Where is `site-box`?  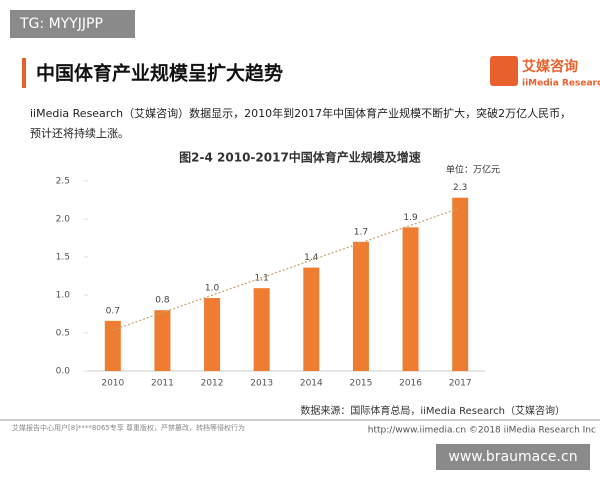 site-box is located at coordinates (513, 457).